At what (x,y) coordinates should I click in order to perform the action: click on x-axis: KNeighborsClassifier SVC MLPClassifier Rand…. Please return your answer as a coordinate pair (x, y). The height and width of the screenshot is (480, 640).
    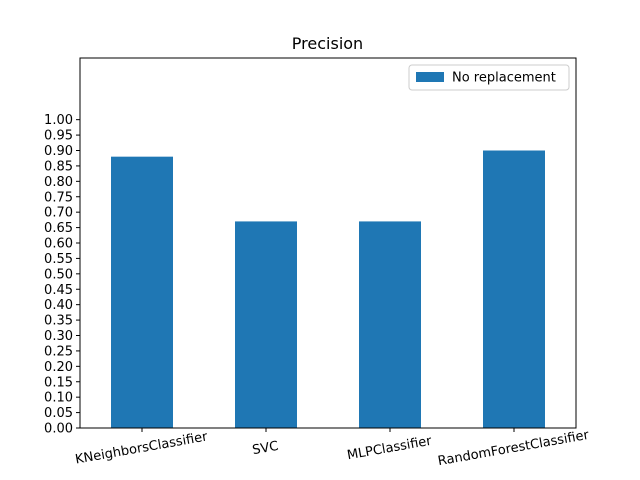
    Looking at the image, I should click on (332, 448).